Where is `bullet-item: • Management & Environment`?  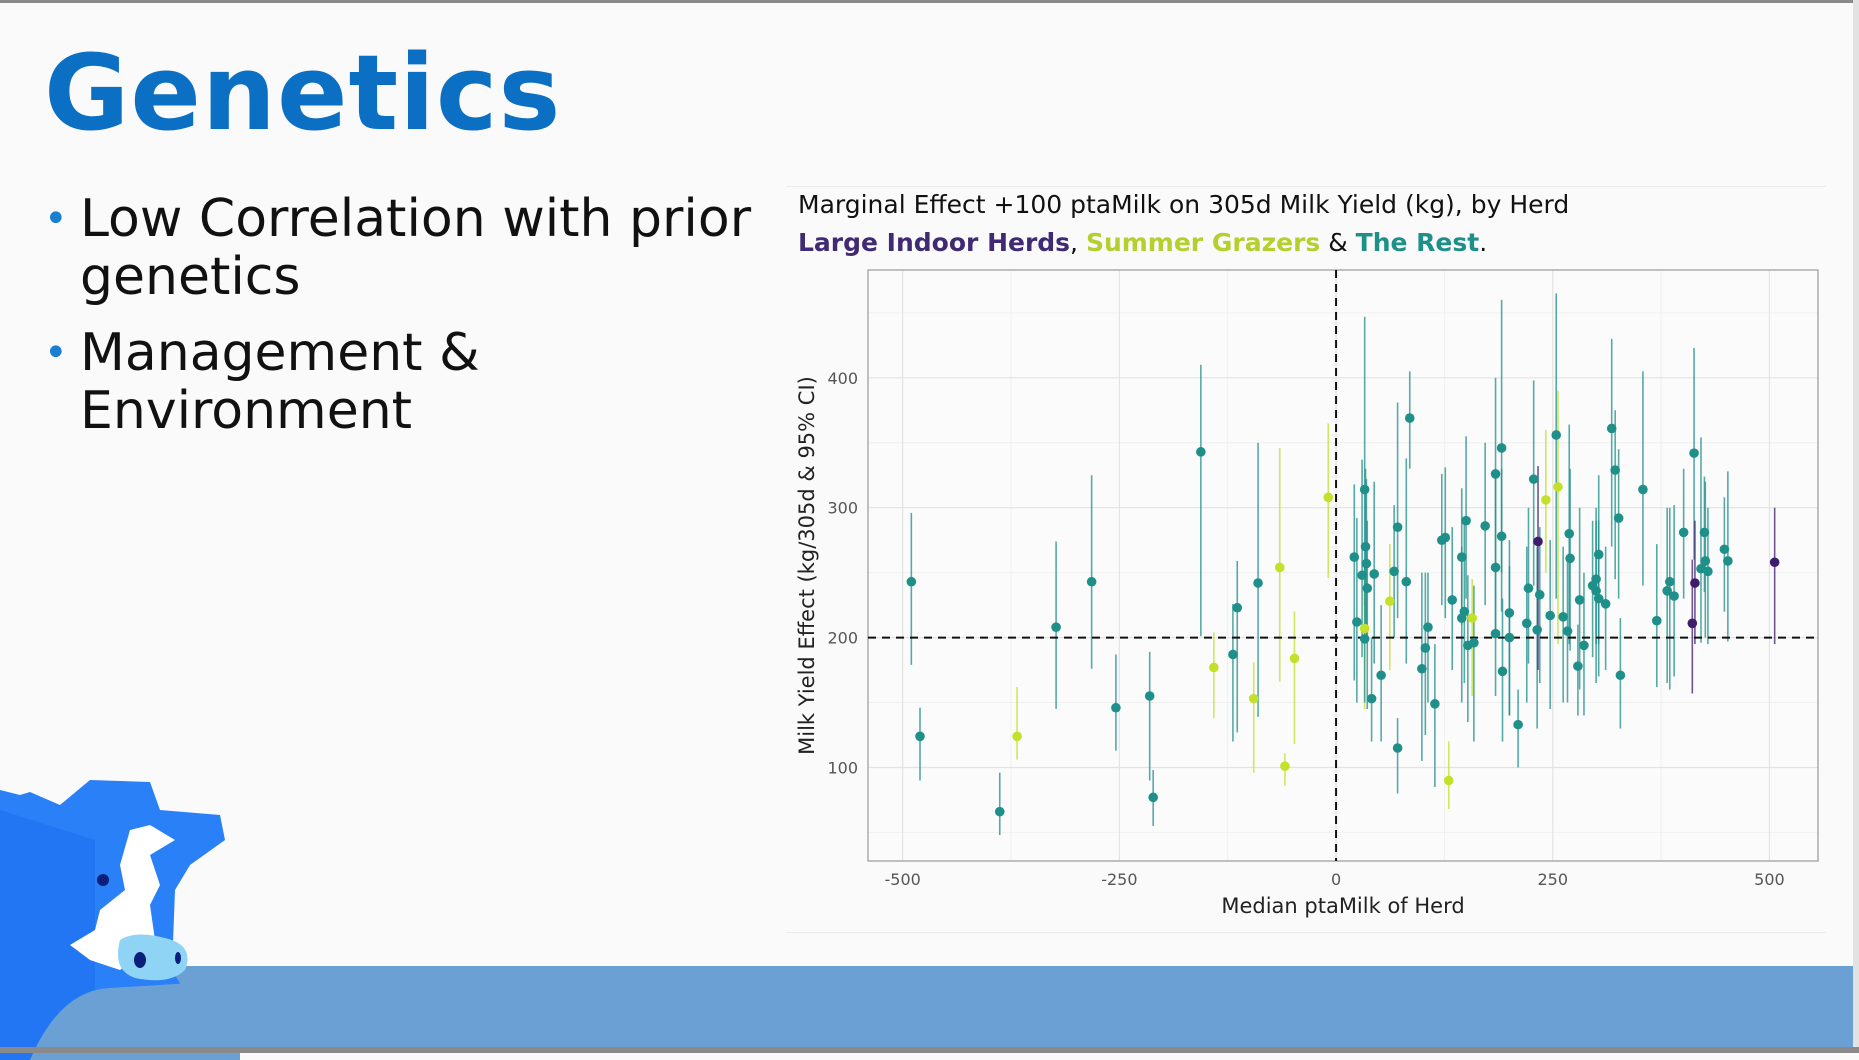 bullet-item: • Management & Environment is located at coordinates (404, 382).